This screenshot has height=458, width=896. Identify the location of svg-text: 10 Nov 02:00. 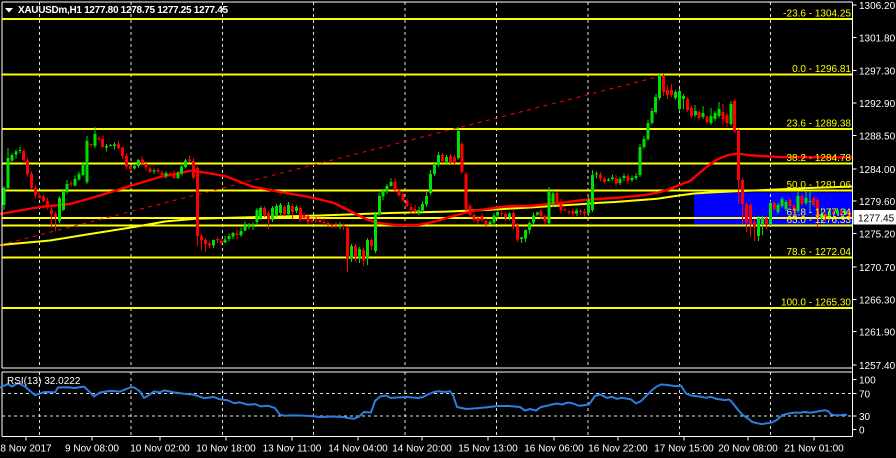
(160, 449).